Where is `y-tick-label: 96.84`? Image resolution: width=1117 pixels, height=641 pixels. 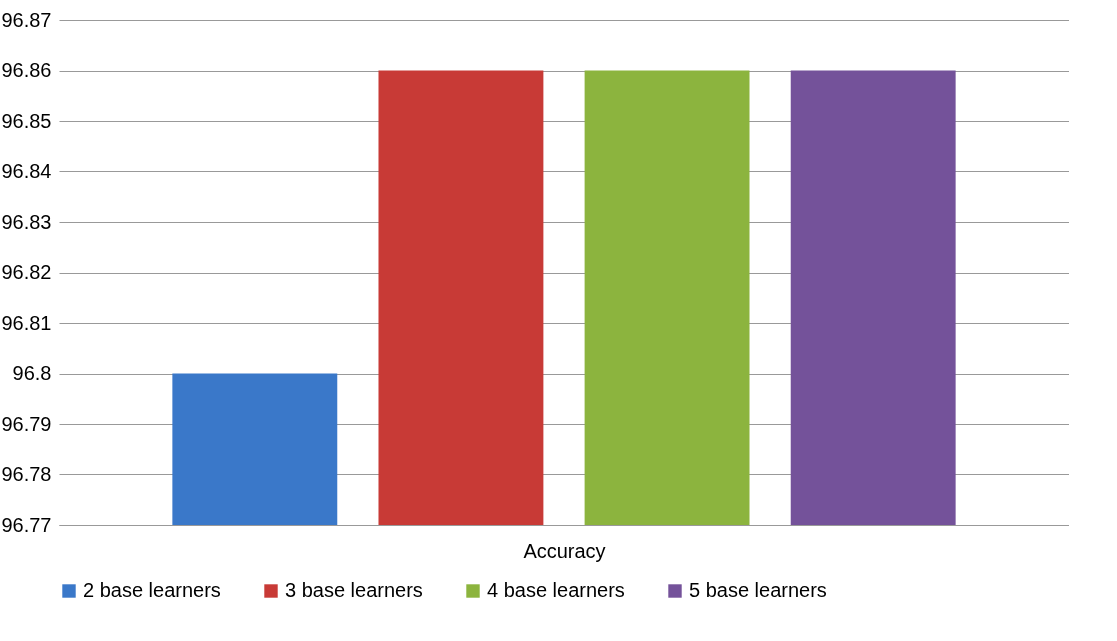
y-tick-label: 96.84 is located at coordinates (26, 171).